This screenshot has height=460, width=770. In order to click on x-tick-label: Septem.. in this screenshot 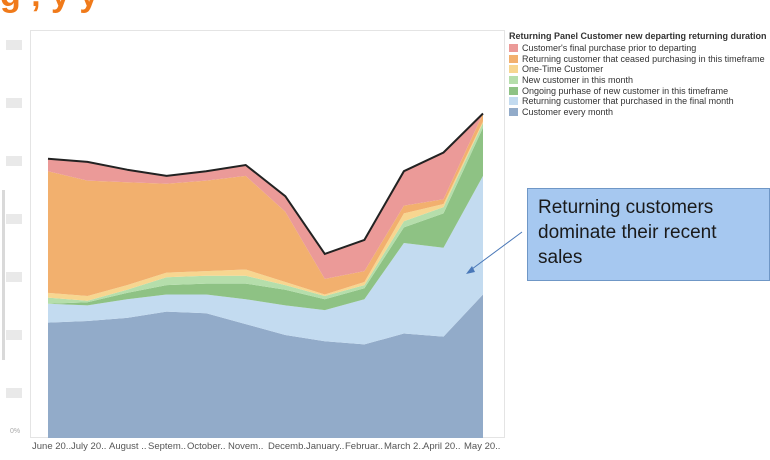, I will do `click(167, 446)`.